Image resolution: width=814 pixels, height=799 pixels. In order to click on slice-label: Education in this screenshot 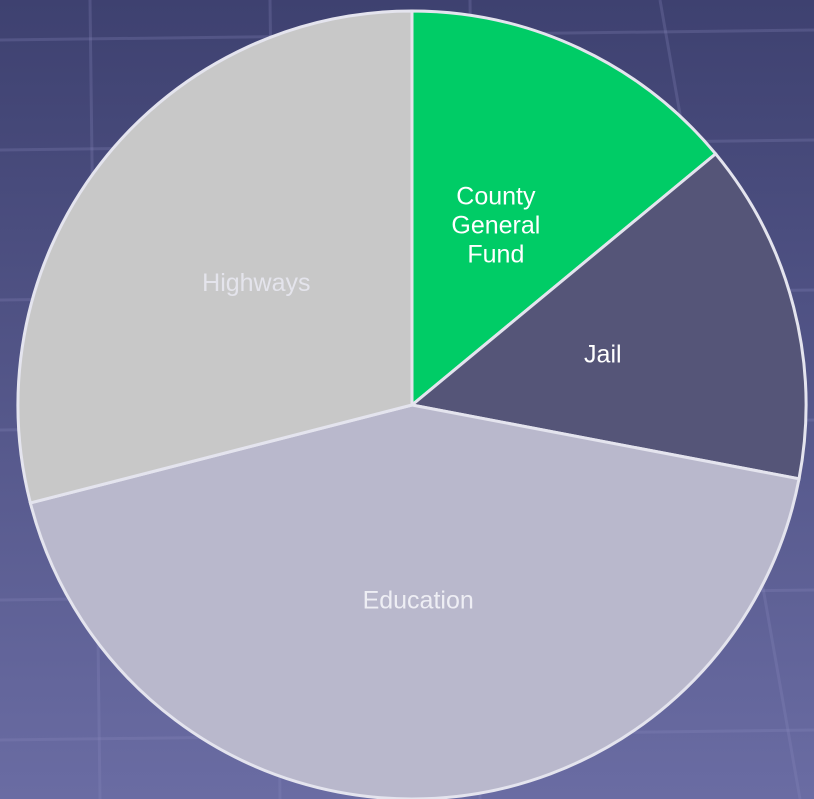, I will do `click(418, 601)`.